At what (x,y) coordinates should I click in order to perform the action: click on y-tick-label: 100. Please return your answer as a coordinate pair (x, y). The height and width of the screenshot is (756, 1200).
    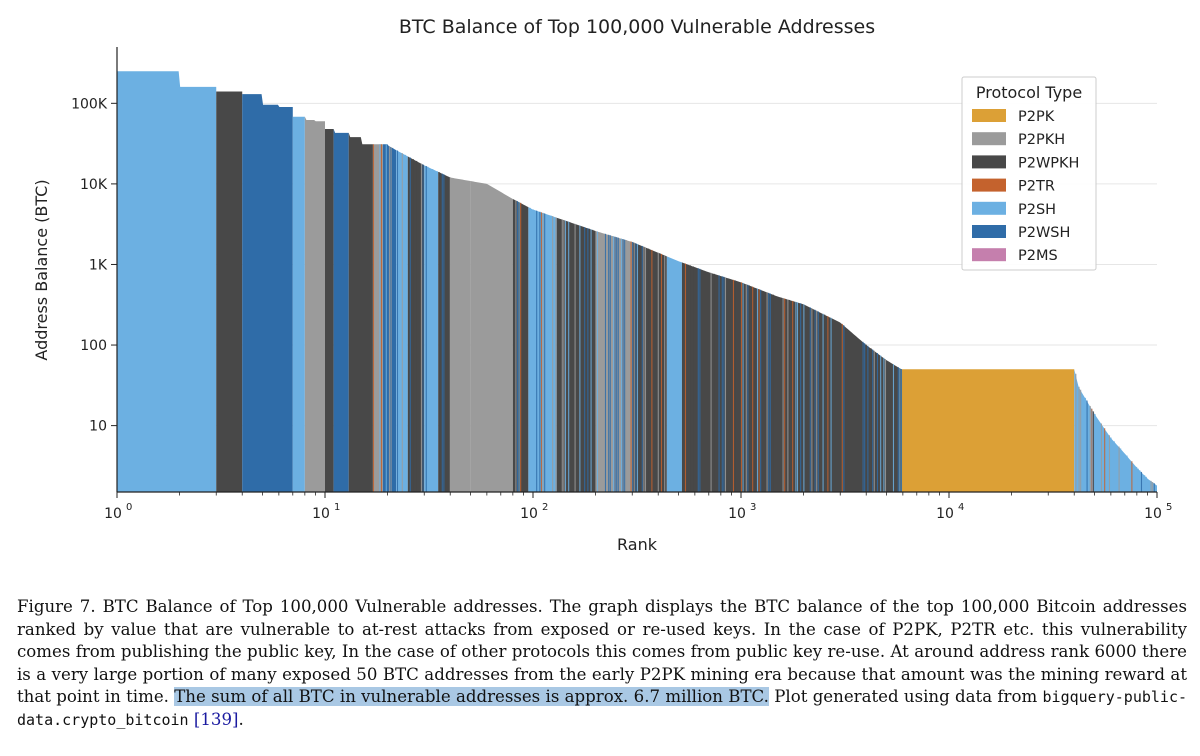
    Looking at the image, I should click on (93, 346).